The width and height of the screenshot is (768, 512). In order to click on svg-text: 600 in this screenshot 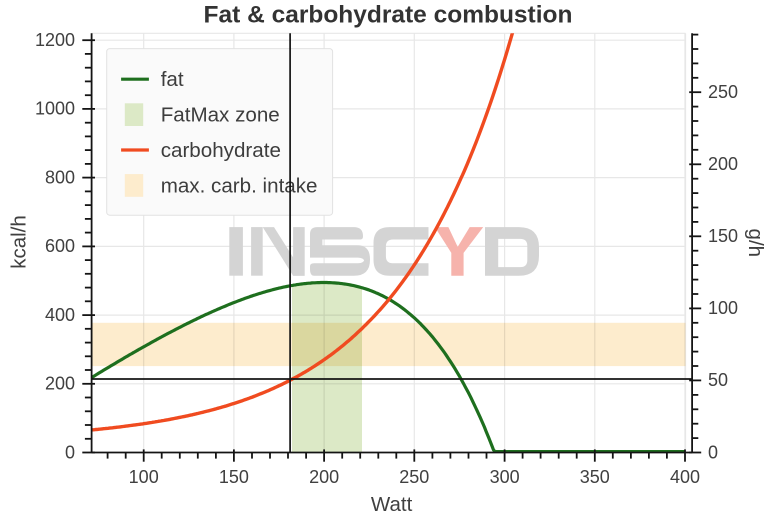, I will do `click(60, 246)`.